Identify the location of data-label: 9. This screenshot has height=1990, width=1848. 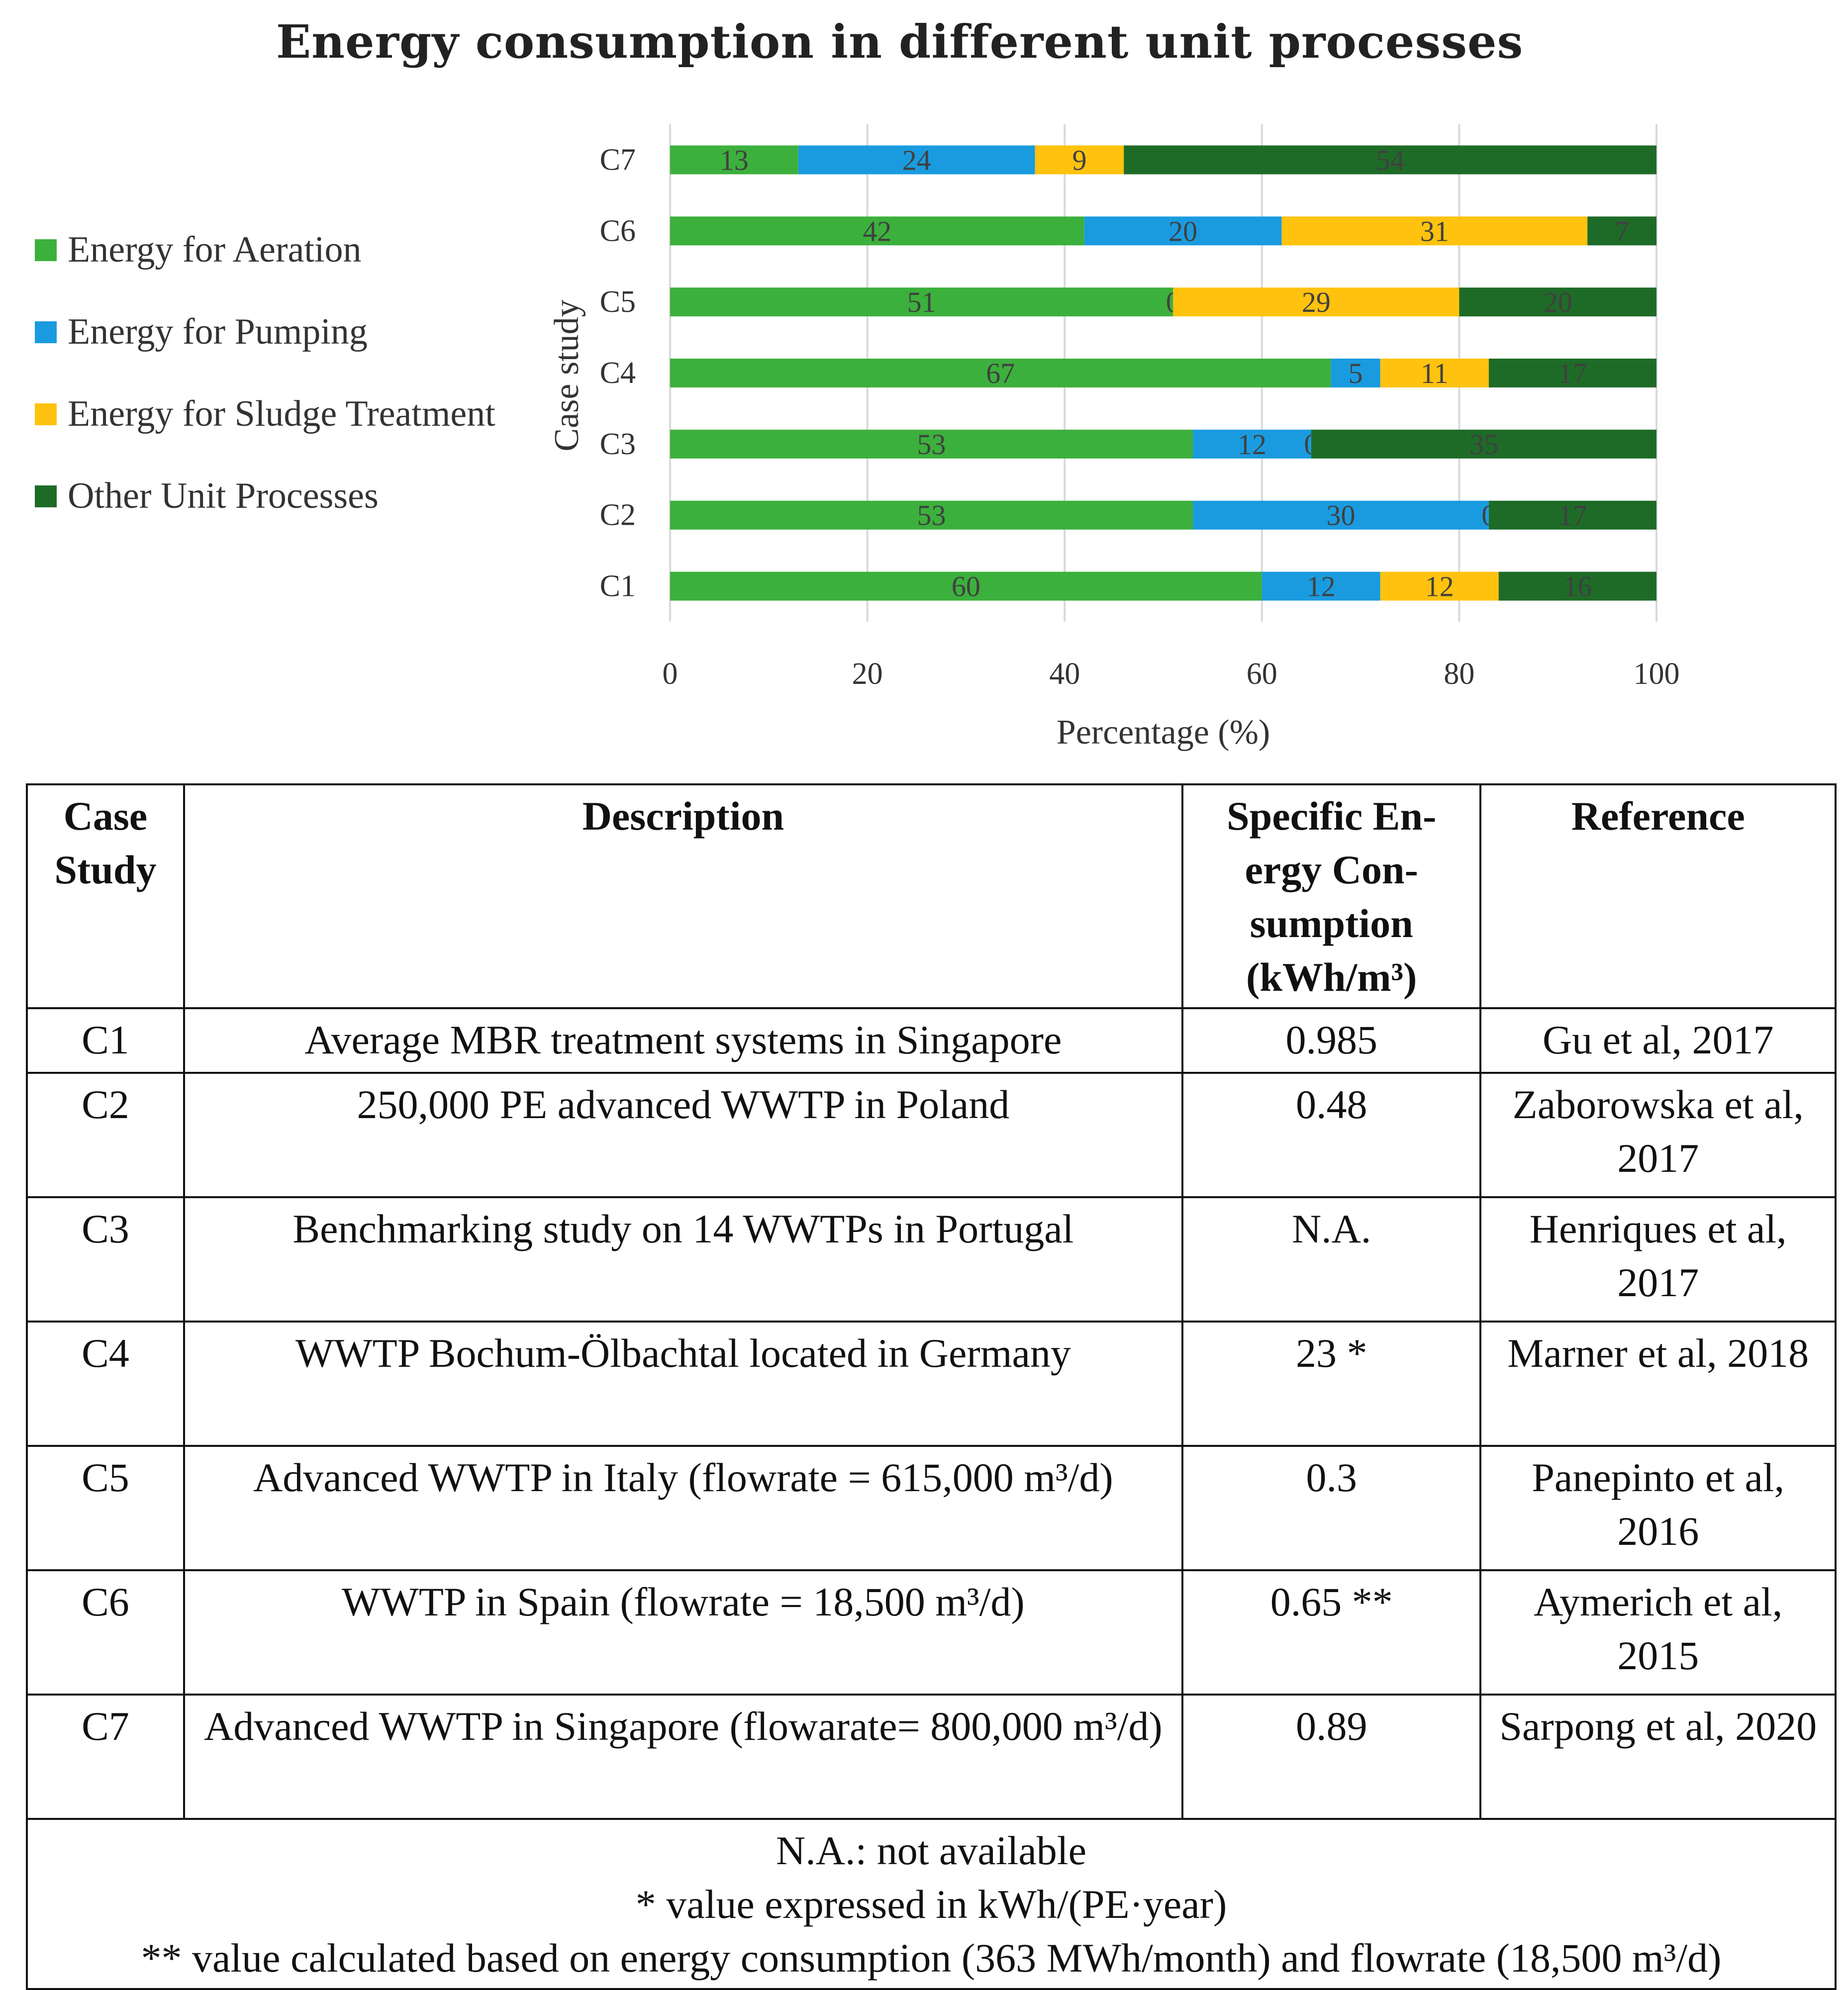
(1079, 160).